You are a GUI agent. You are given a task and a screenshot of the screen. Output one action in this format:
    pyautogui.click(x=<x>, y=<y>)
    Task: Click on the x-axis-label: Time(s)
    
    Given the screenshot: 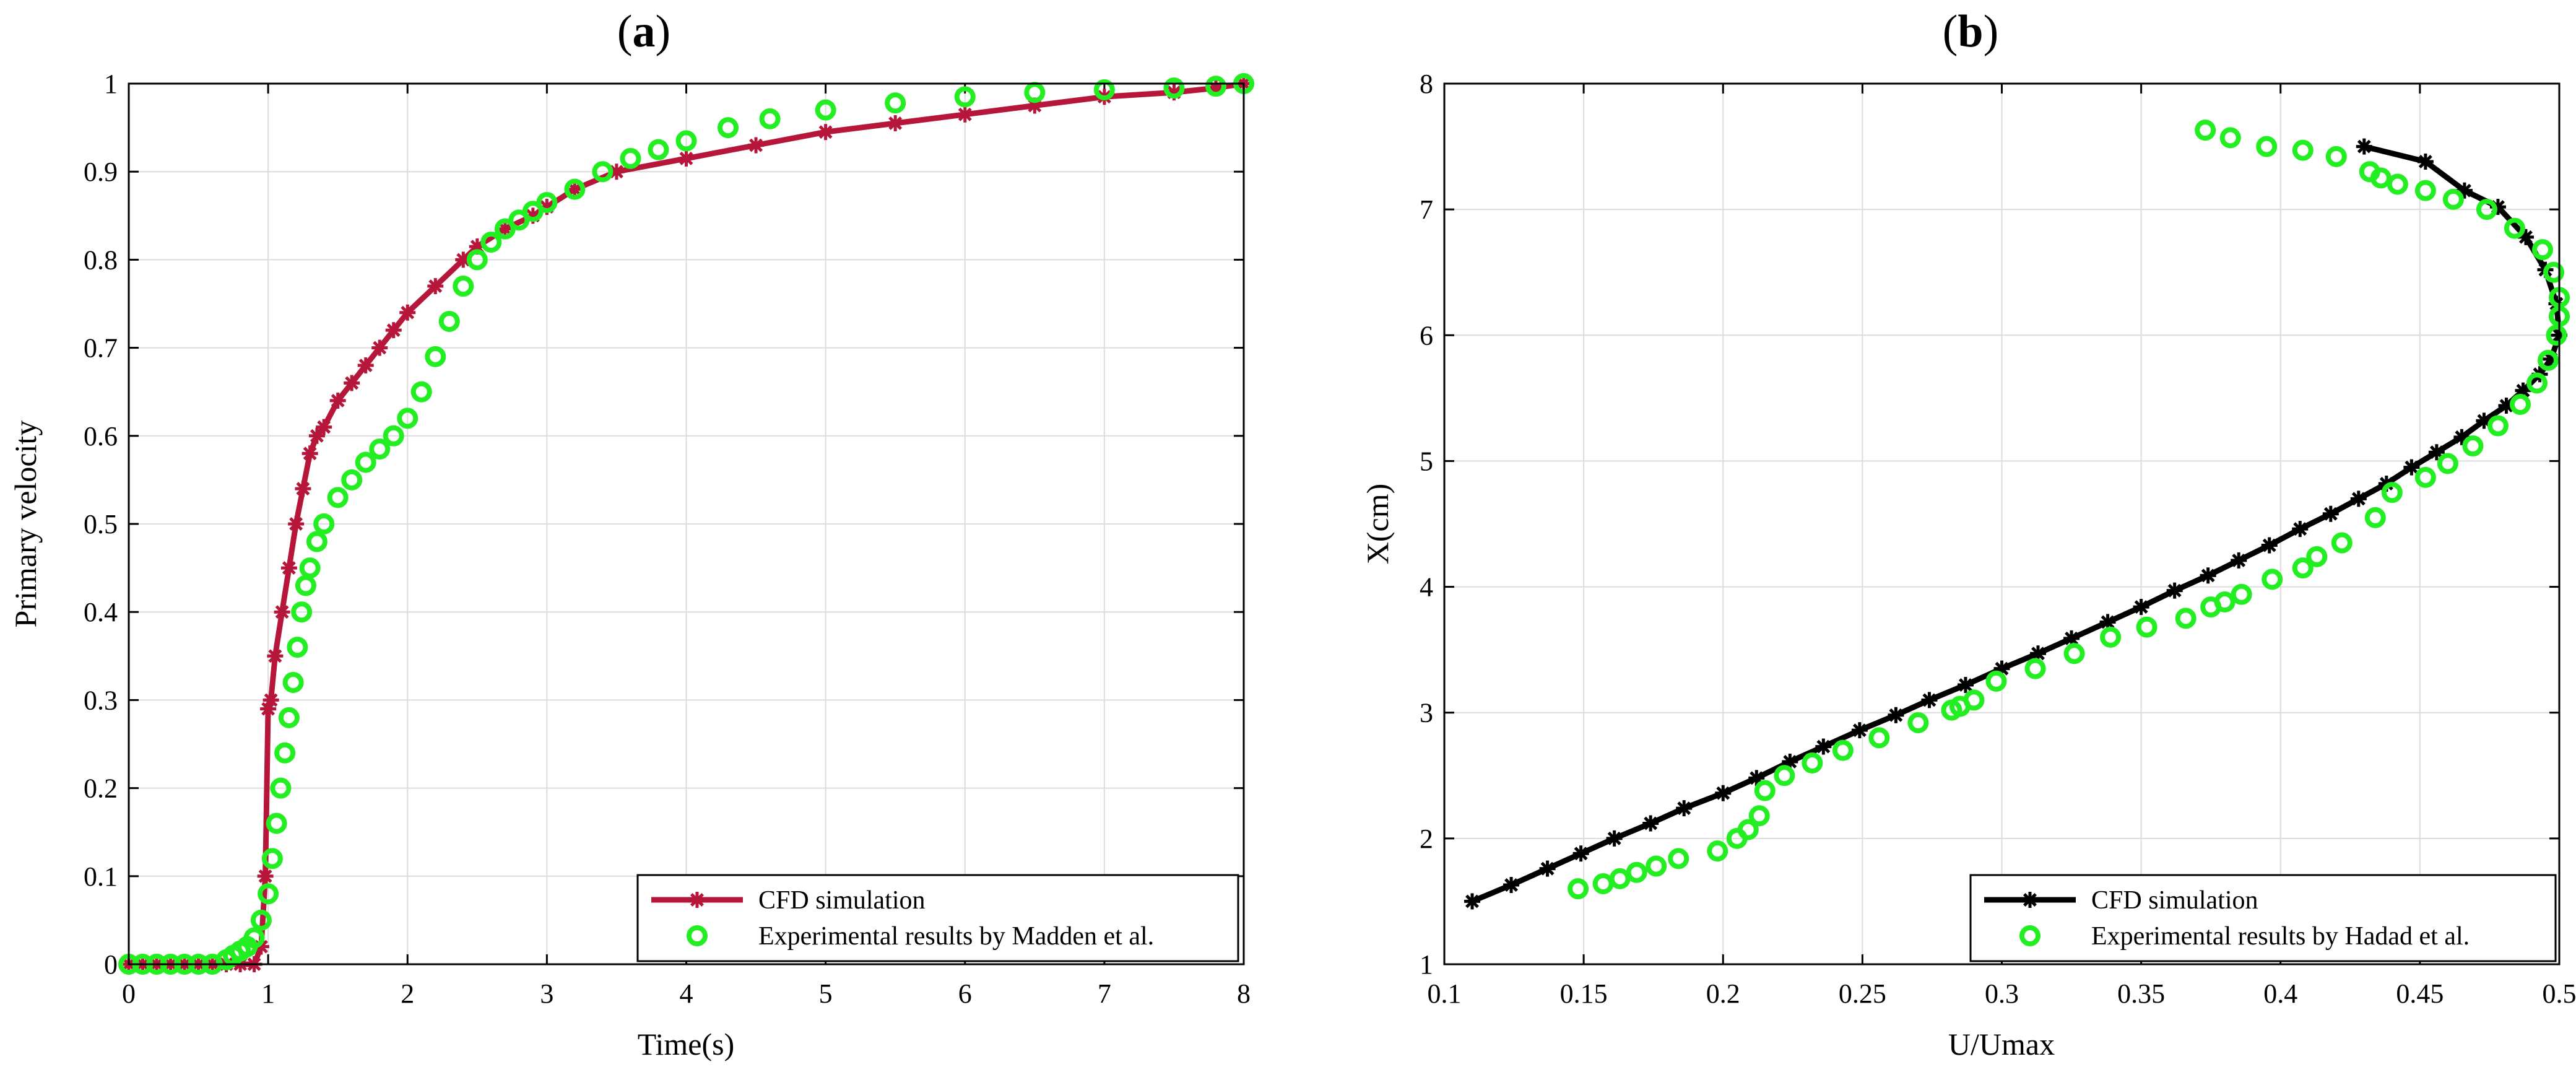 What is the action you would take?
    pyautogui.click(x=686, y=1044)
    